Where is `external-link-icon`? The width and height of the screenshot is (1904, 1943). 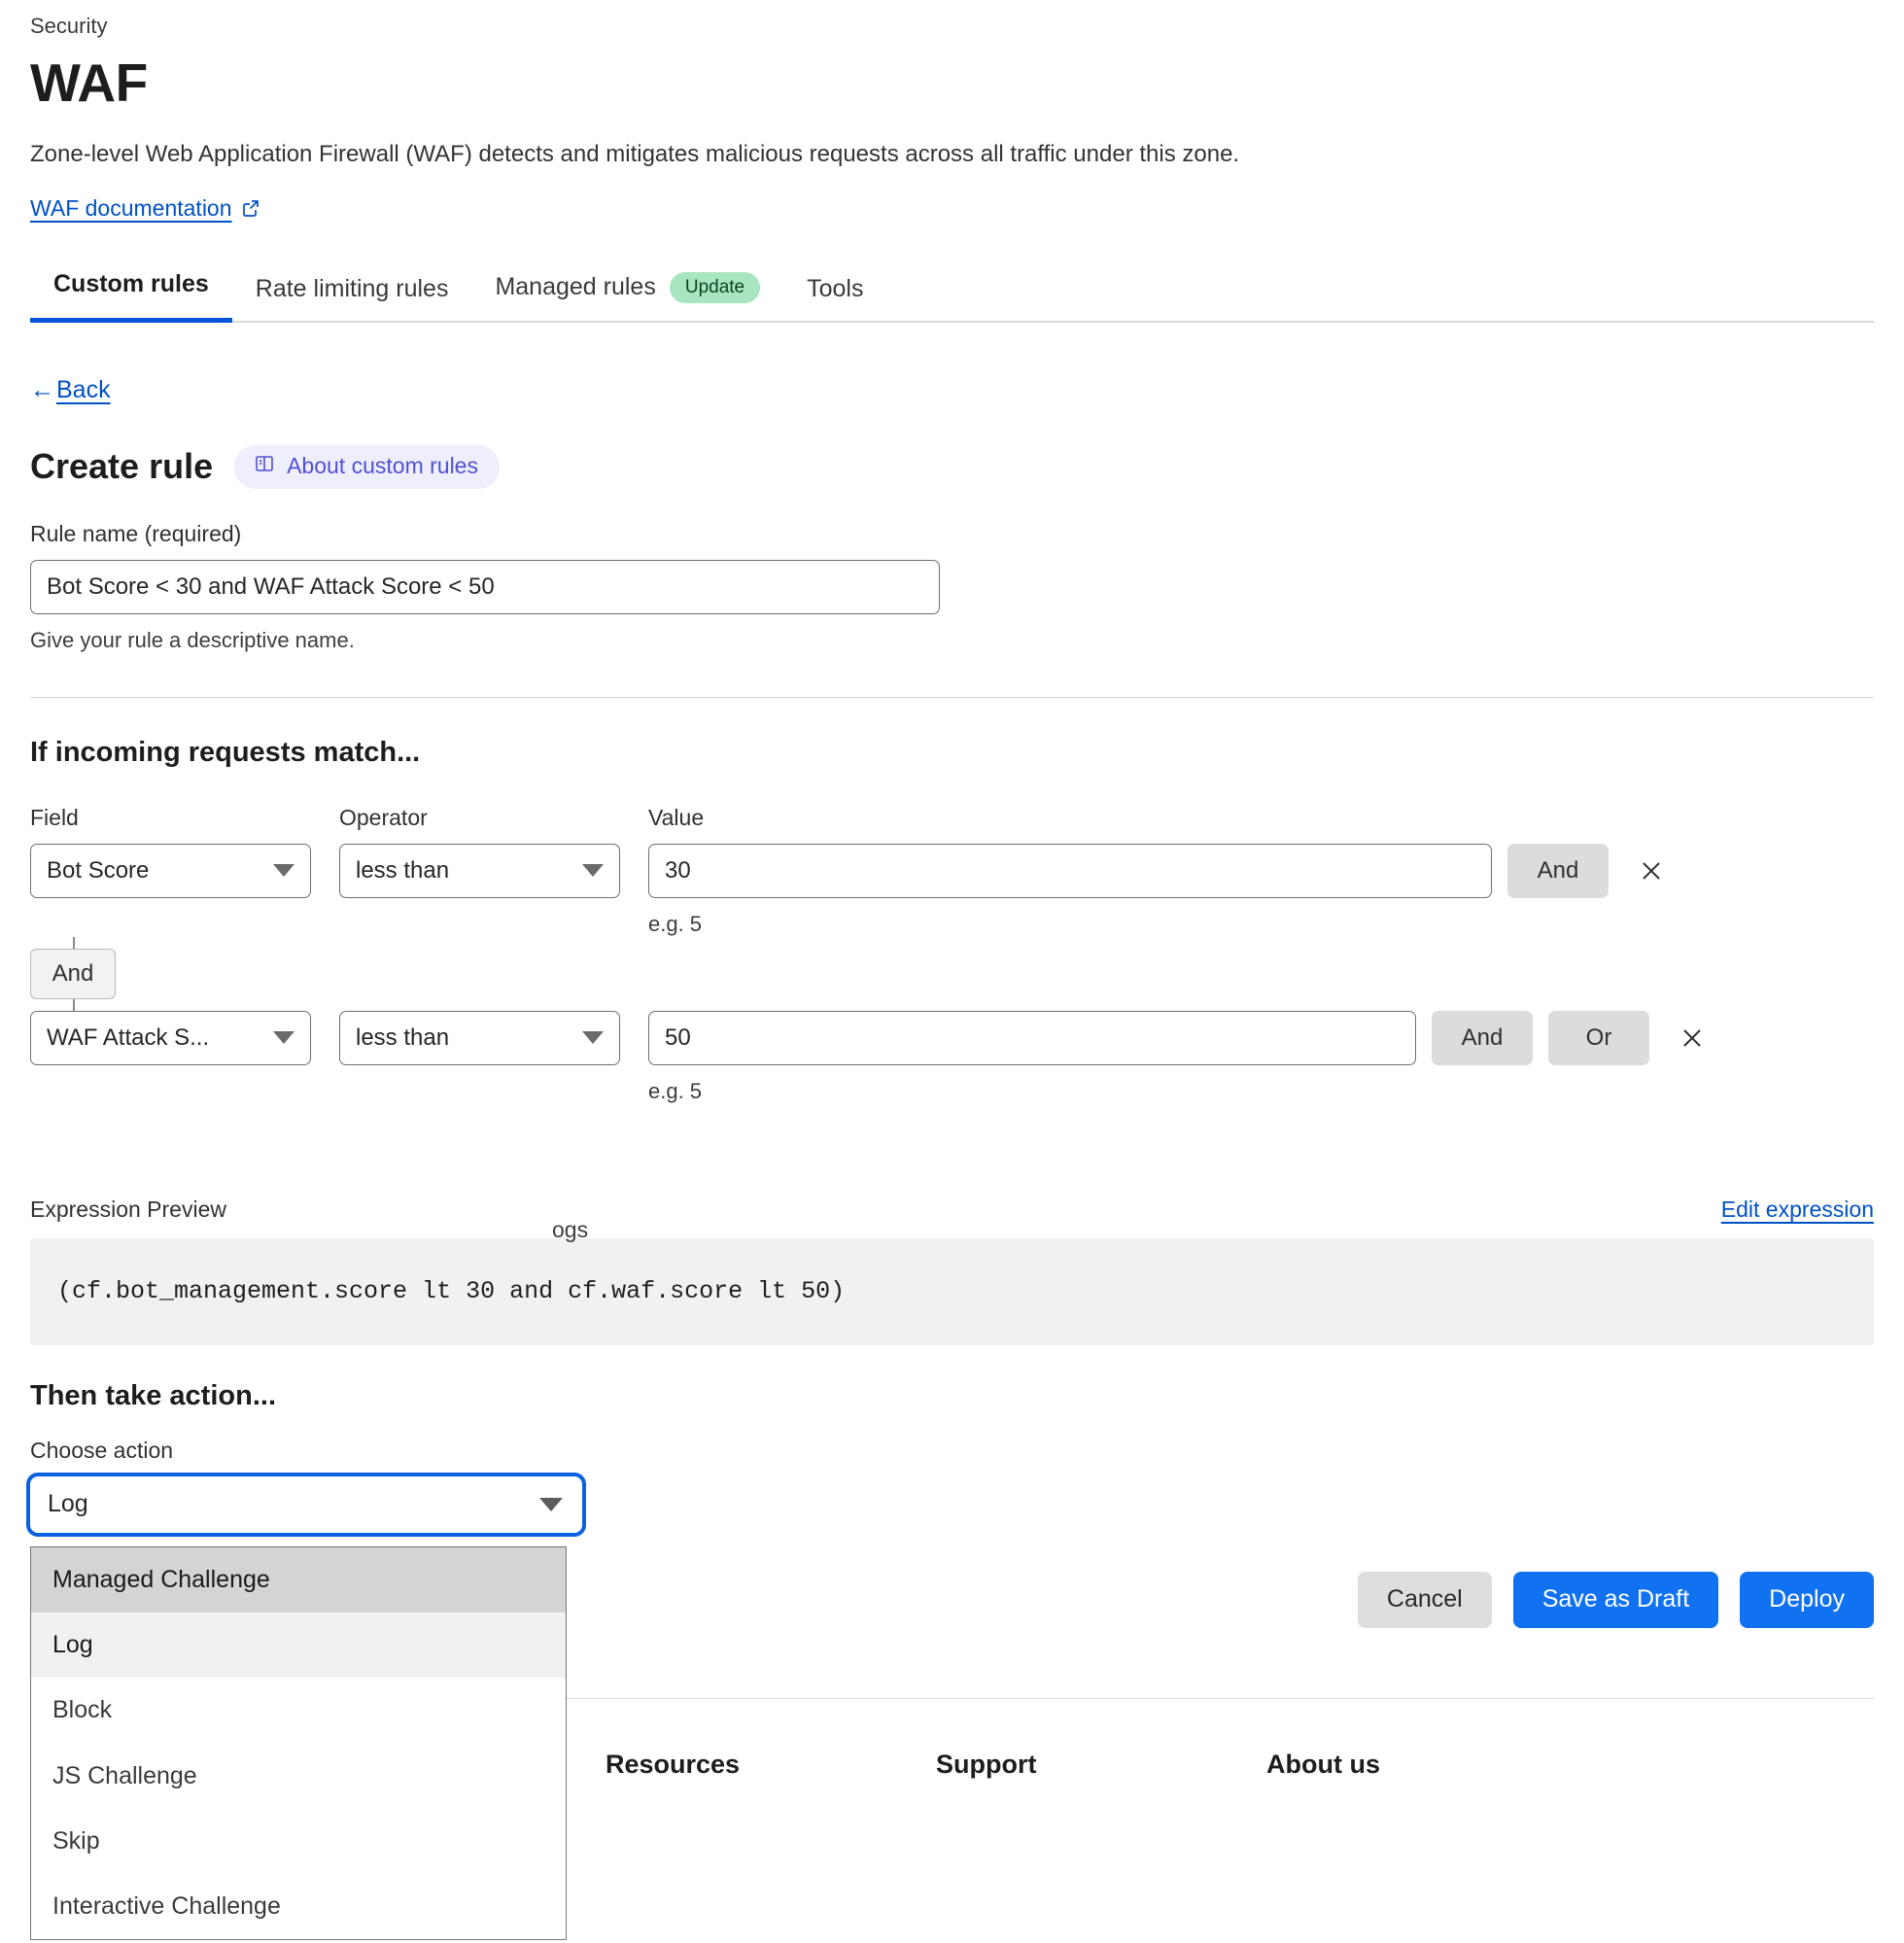
external-link-icon is located at coordinates (250, 208).